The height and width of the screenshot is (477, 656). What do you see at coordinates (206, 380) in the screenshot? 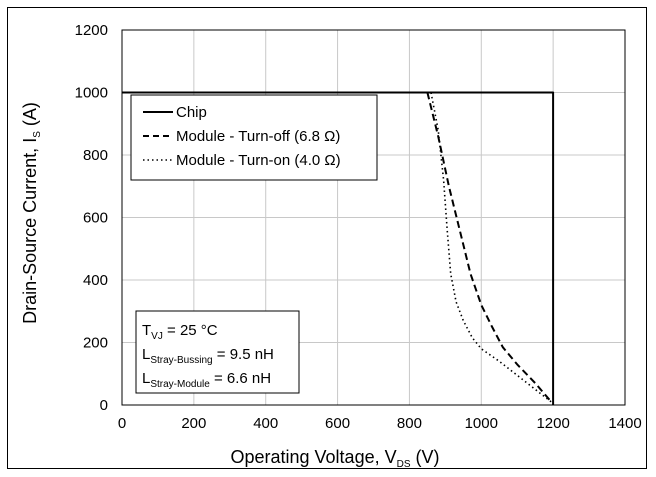
I see `annotation-stray-module: LStray-Module = 6.6 nH` at bounding box center [206, 380].